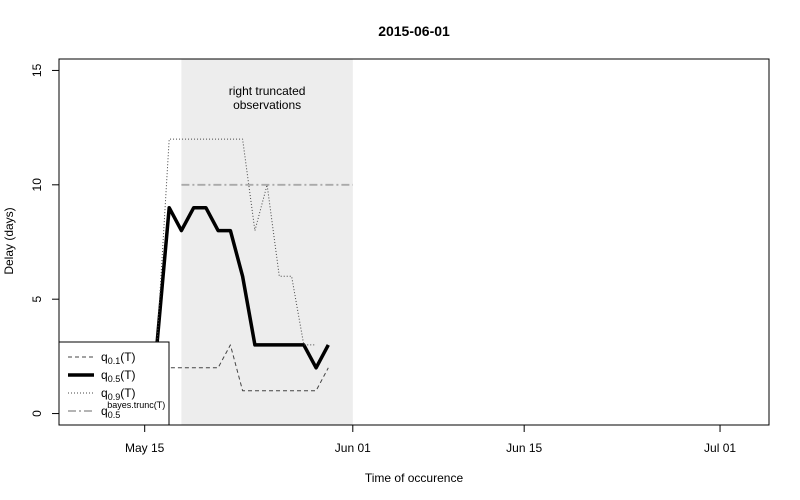 The image size is (800, 500). Describe the element at coordinates (353, 448) in the screenshot. I see `x-tick-label: Jun 01` at that location.